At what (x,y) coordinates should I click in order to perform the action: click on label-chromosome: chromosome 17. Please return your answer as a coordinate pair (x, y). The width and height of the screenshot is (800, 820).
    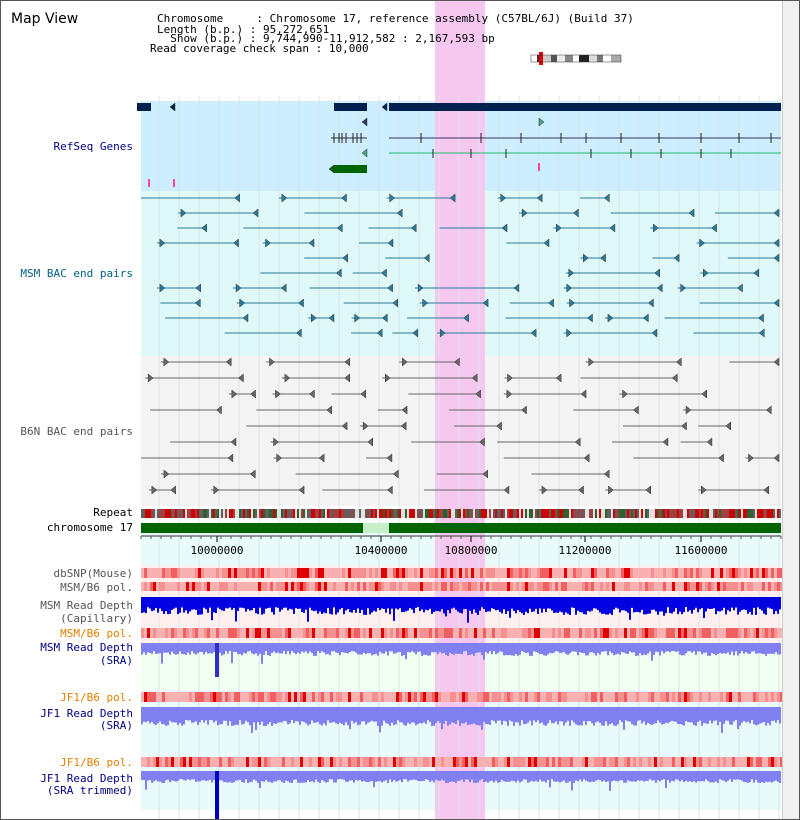
    Looking at the image, I should click on (89, 527).